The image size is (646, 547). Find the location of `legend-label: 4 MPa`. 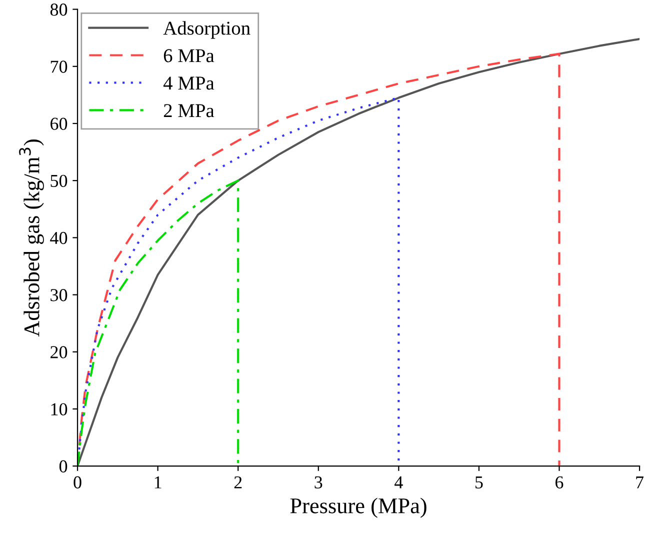

legend-label: 4 MPa is located at coordinates (188, 83).